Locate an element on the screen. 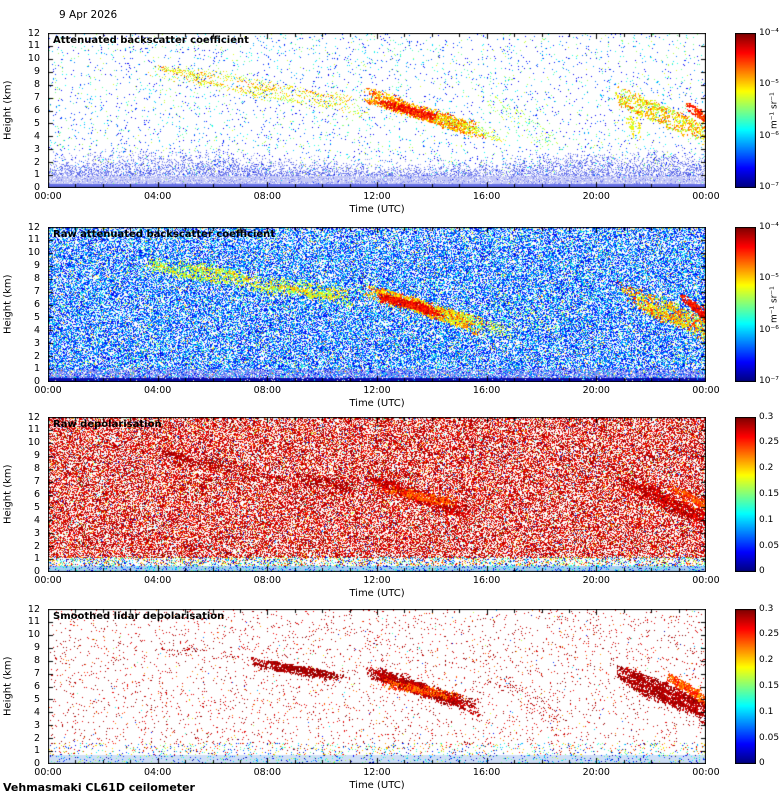 This screenshot has height=800, width=780. panel-title: Raw depolarisation is located at coordinates (107, 424).